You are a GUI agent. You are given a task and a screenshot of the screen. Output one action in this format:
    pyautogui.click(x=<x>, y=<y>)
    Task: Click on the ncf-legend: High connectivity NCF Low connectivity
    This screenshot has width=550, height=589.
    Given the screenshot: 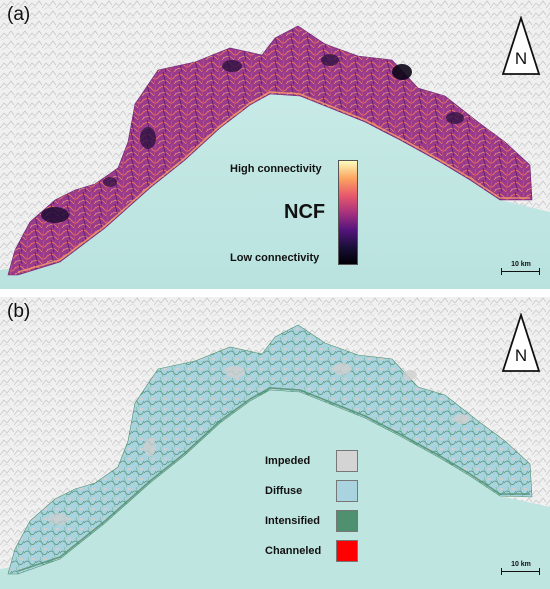 What is the action you would take?
    pyautogui.click(x=298, y=212)
    